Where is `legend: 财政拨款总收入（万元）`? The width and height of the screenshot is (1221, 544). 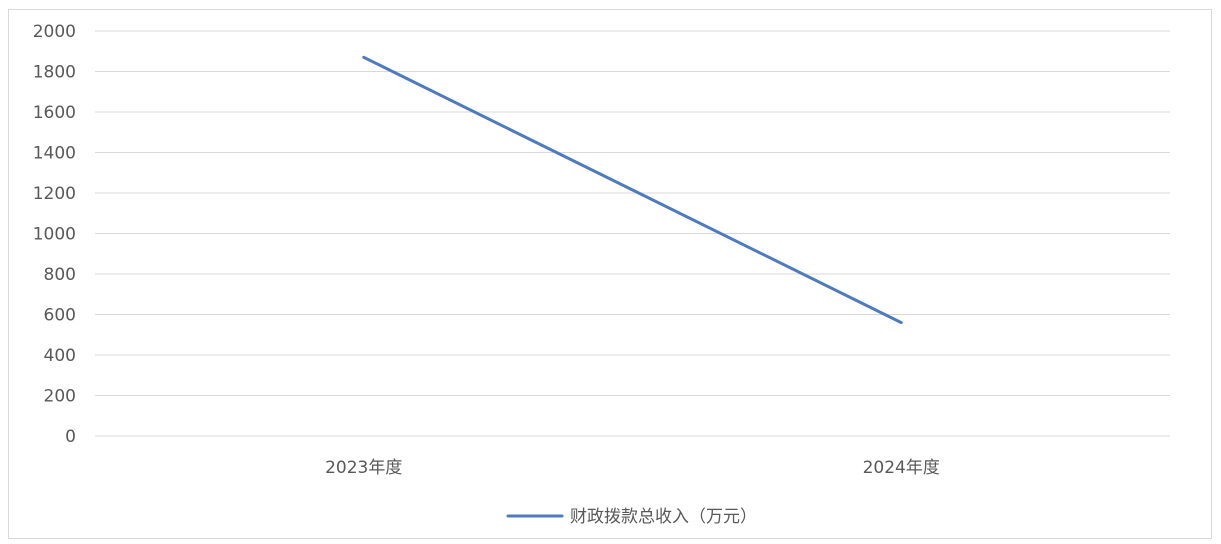
legend: 财政拨款总收入（万元） is located at coordinates (631, 517).